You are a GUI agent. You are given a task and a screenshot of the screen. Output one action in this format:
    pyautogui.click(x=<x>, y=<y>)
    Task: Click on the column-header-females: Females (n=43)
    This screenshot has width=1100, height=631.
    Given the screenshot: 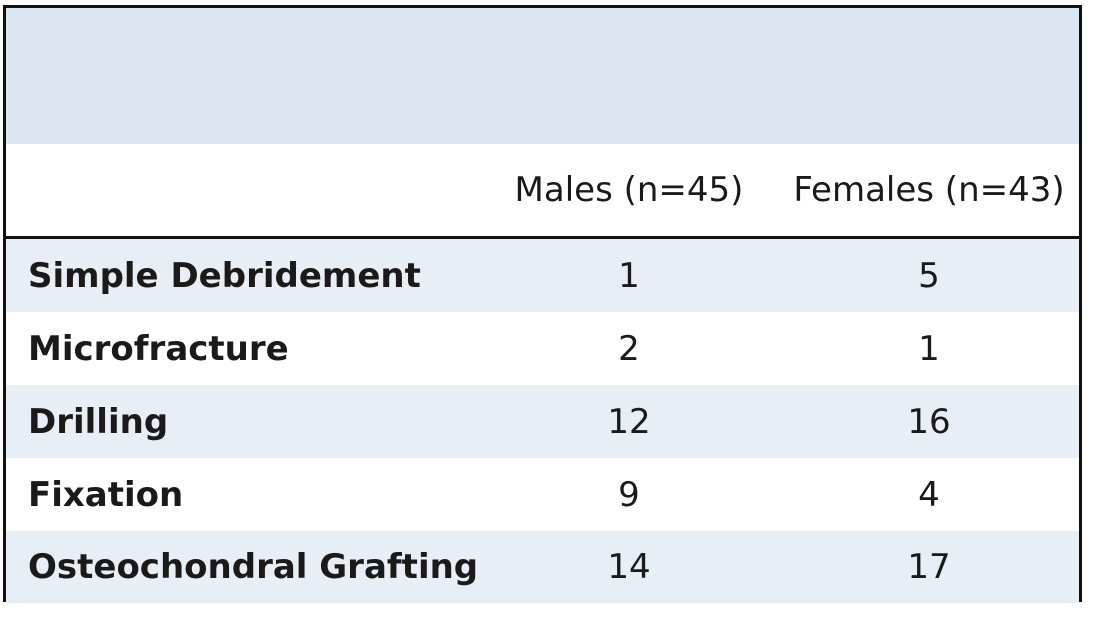 What is the action you would take?
    pyautogui.click(x=929, y=190)
    